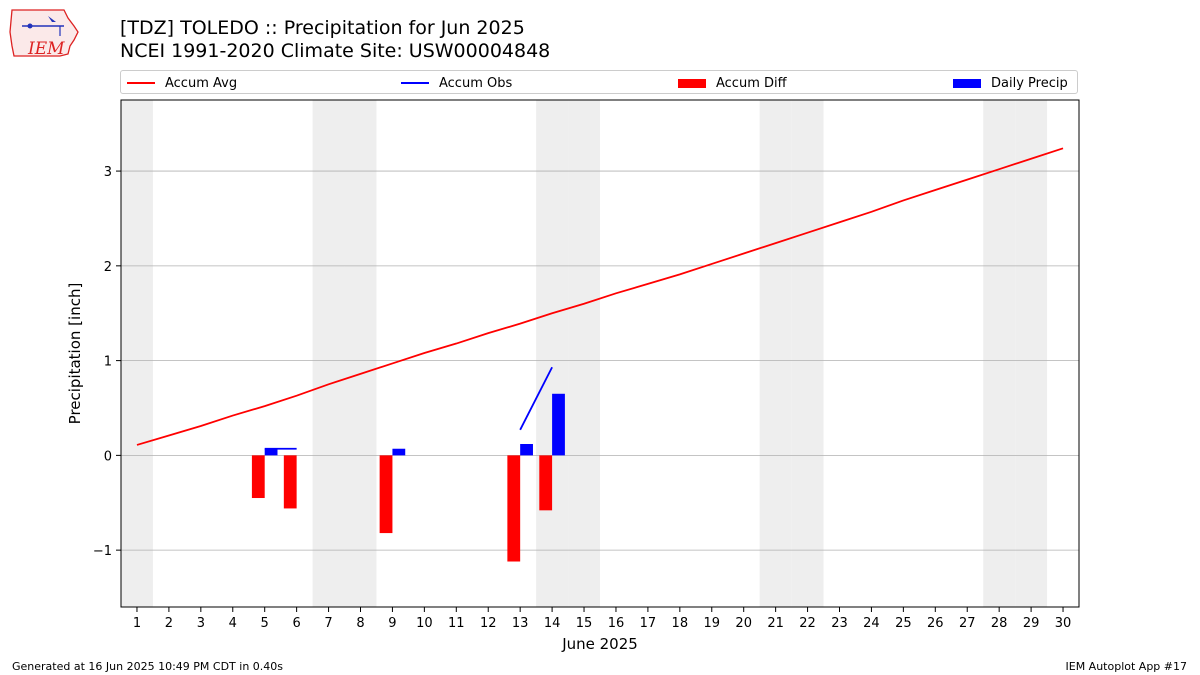 The width and height of the screenshot is (1200, 675). I want to click on legend-swatch-accum-avg, so click(141, 83).